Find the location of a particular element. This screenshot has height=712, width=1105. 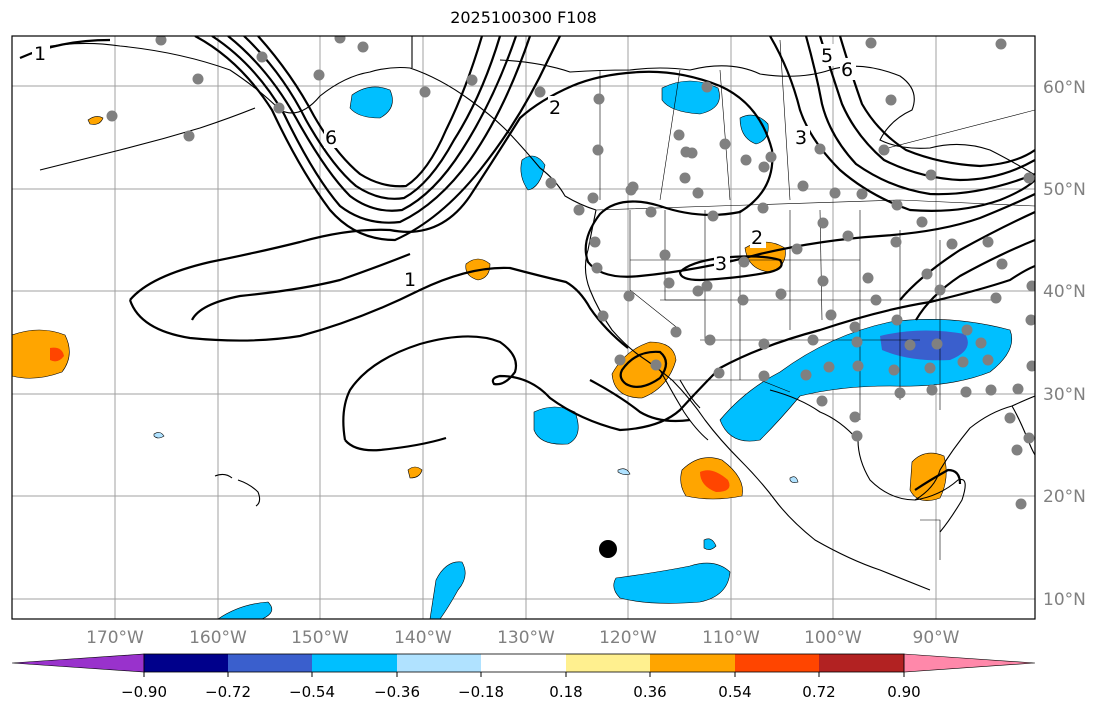

lat-label: 50°N is located at coordinates (1064, 190).